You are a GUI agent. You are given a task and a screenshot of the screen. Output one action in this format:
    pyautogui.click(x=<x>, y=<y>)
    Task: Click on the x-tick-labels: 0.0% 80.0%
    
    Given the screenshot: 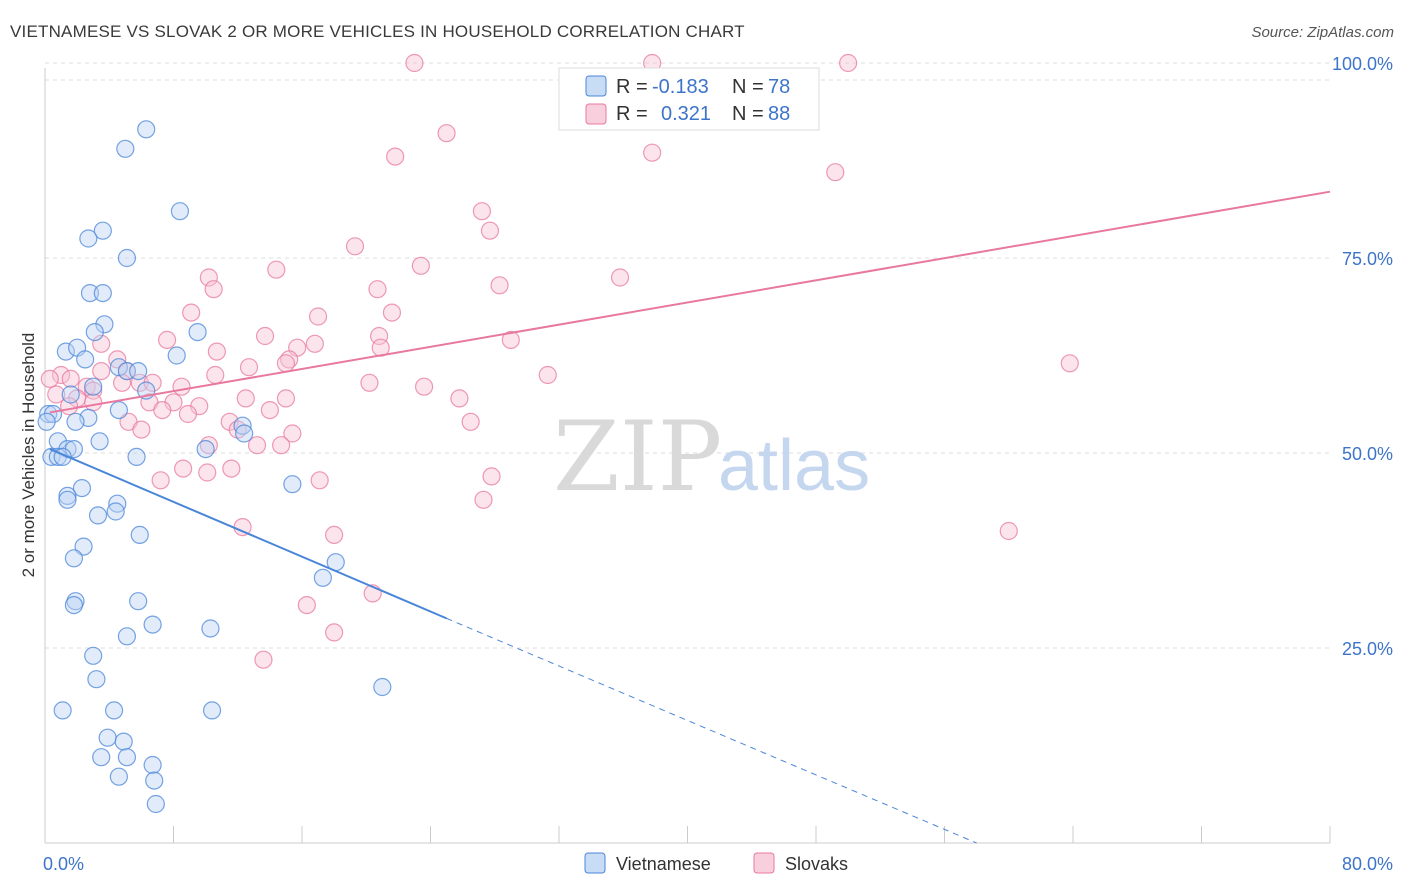 What is the action you would take?
    pyautogui.click(x=718, y=864)
    